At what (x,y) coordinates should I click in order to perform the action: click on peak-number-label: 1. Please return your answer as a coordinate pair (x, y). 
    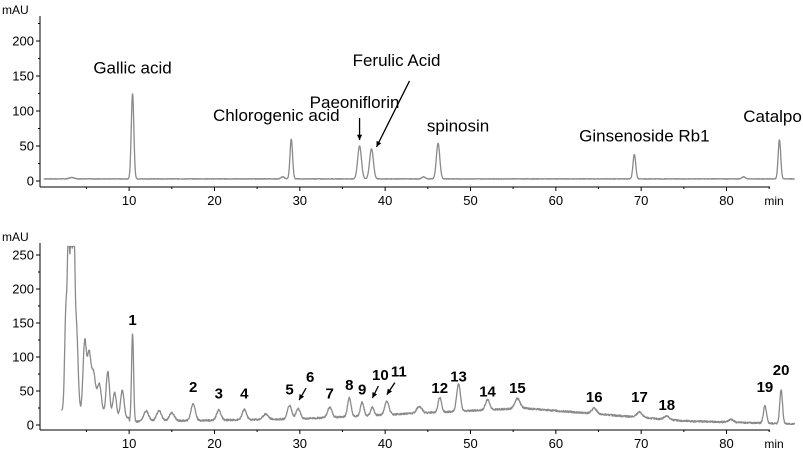
    Looking at the image, I should click on (132, 320).